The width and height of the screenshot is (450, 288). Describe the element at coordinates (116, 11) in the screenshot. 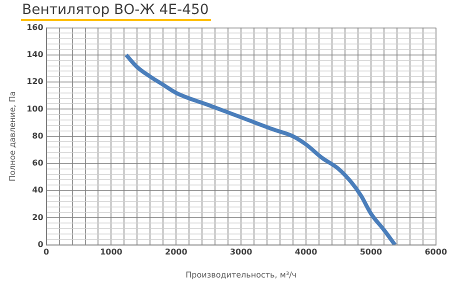

I see `chart-title: Вентилятор ВО-Ж 4Е-450` at that location.